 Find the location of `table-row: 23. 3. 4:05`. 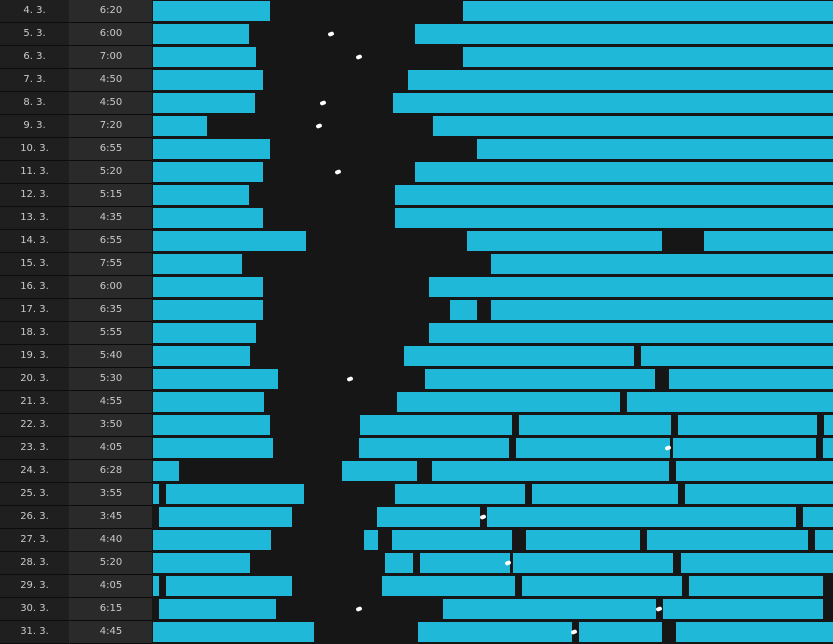

table-row: 23. 3. 4:05 is located at coordinates (416, 448).